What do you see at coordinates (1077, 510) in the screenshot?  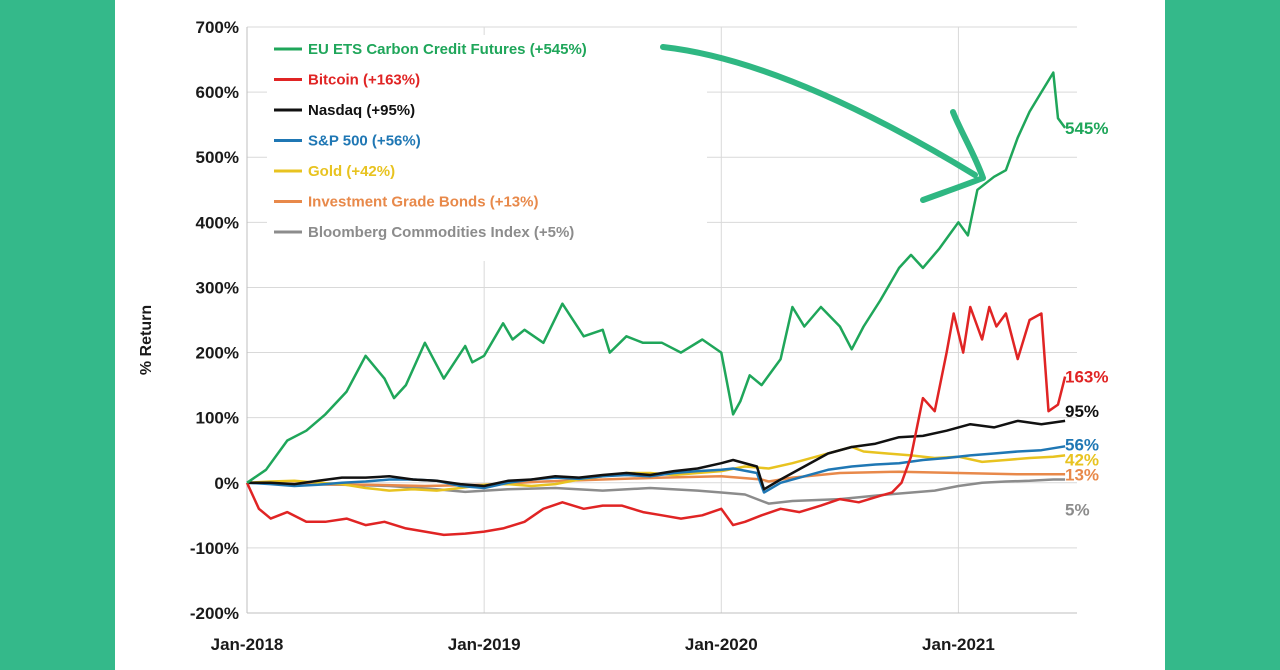 I see `end-label-bloomberg-commodities-index: 5%` at bounding box center [1077, 510].